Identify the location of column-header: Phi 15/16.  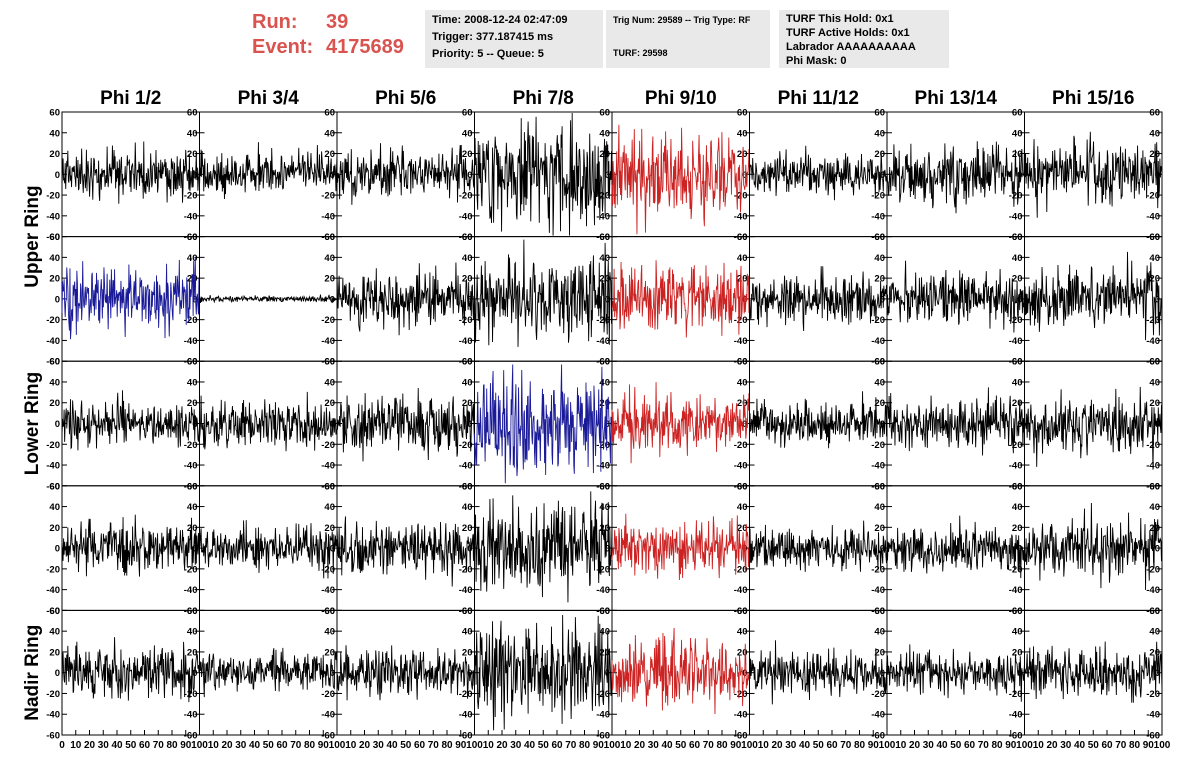
(1093, 98).